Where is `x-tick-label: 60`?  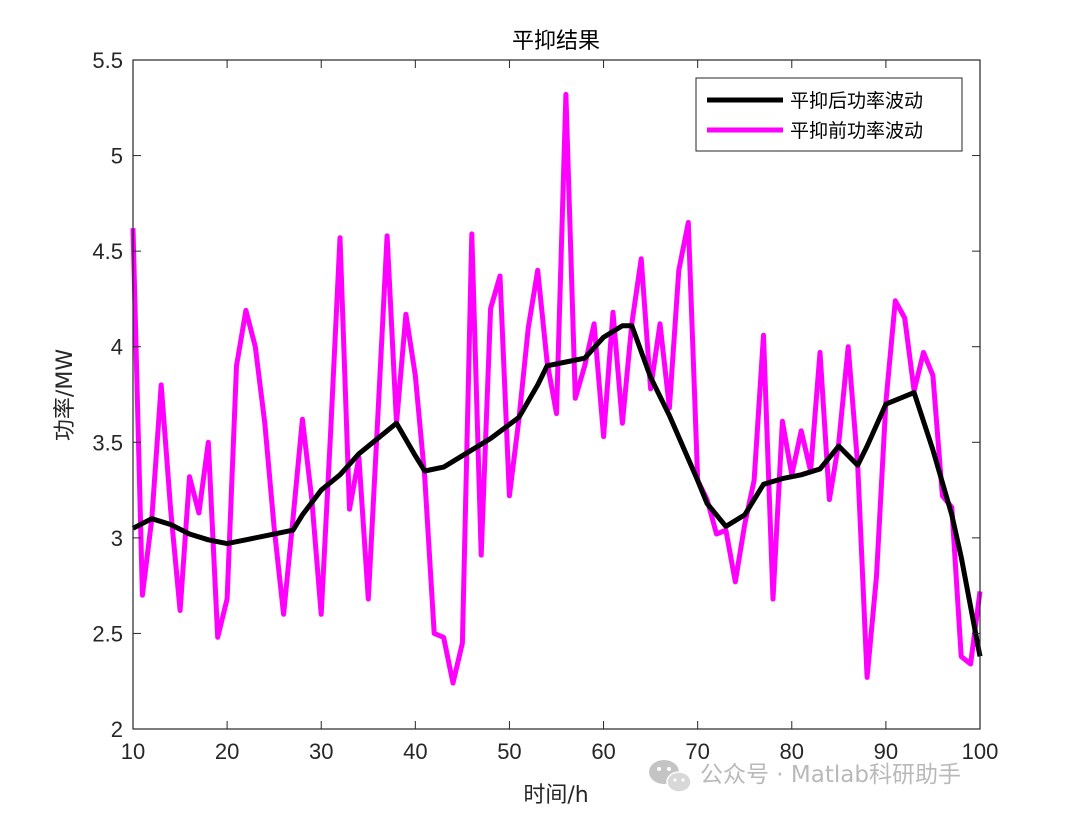
x-tick-label: 60 is located at coordinates (603, 751).